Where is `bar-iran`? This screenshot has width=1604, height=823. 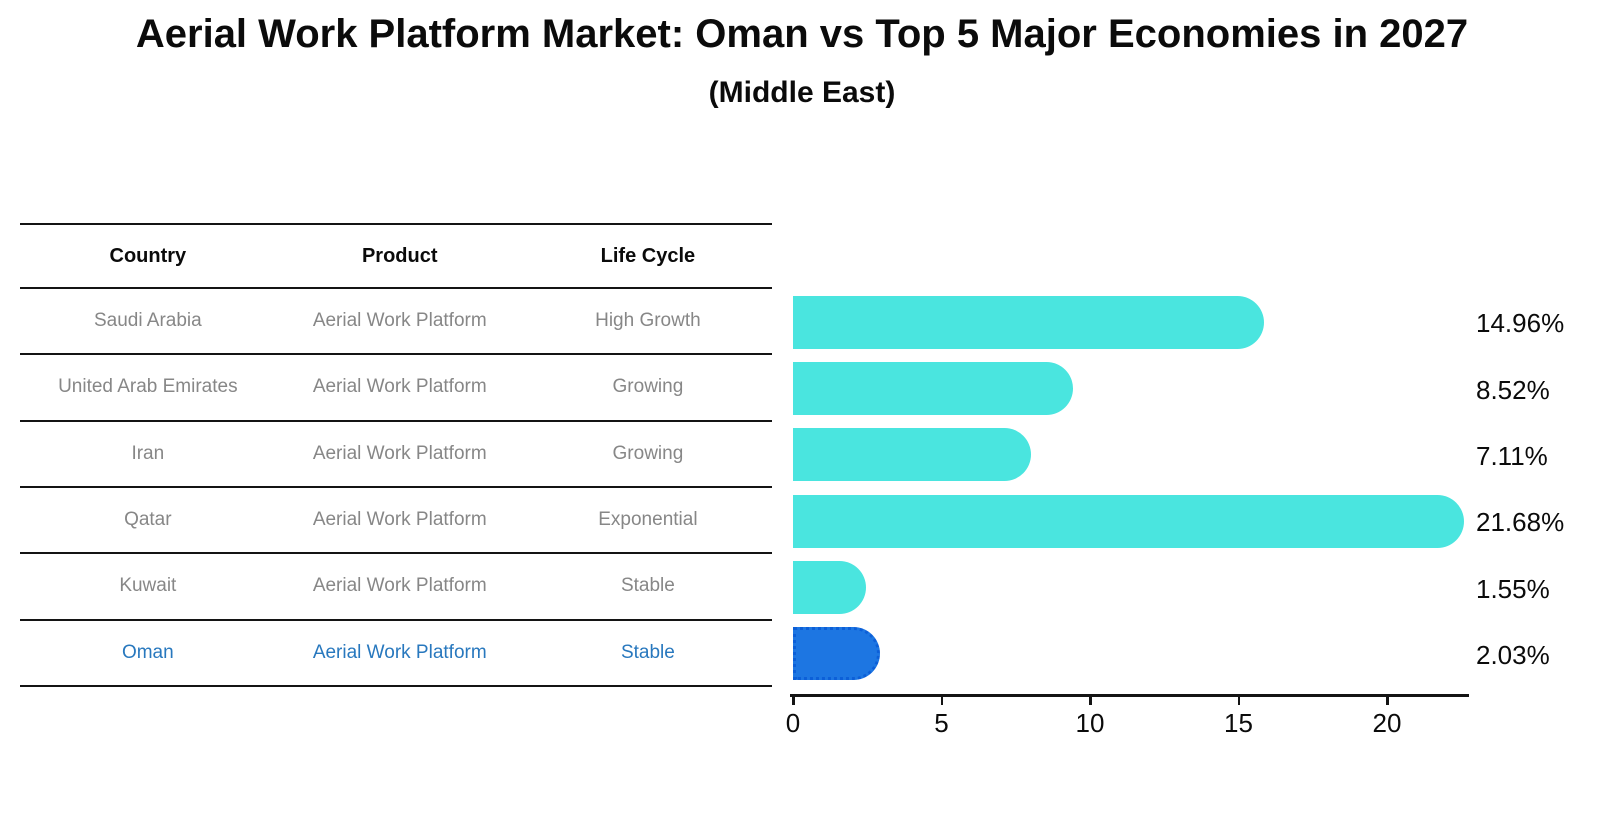
bar-iran is located at coordinates (912, 455).